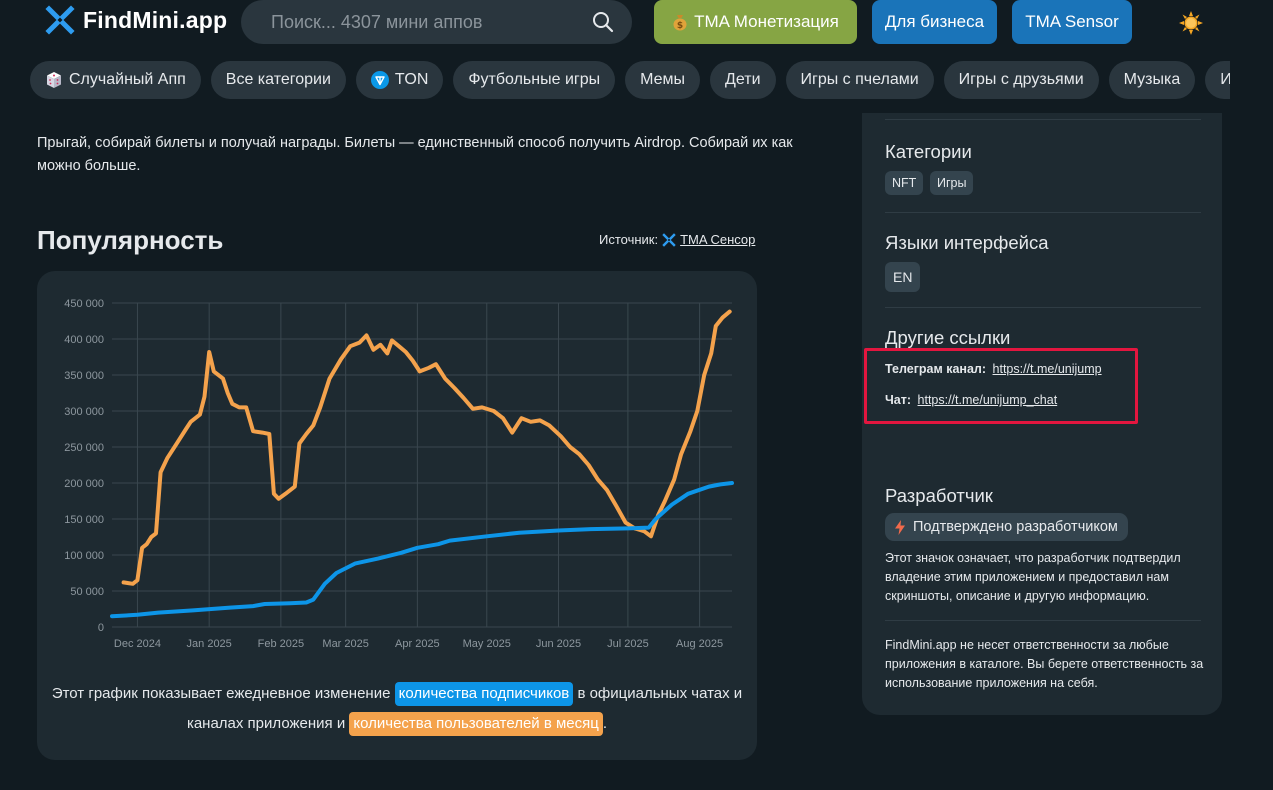 This screenshot has width=1273, height=790. What do you see at coordinates (900, 527) in the screenshot?
I see `lightning-icon` at bounding box center [900, 527].